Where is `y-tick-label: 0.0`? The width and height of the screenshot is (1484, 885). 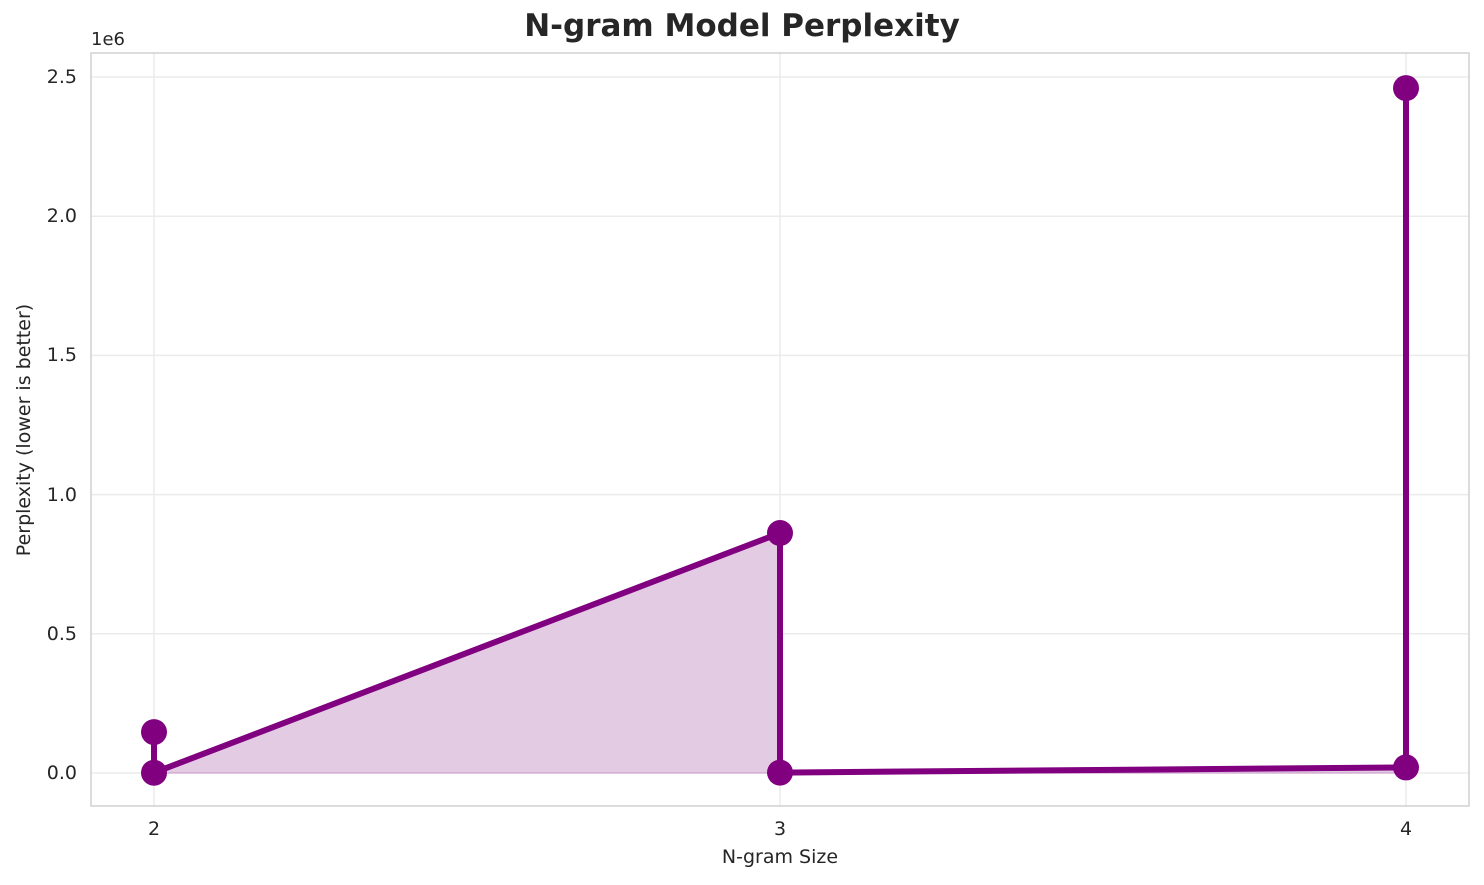
y-tick-label: 0.0 is located at coordinates (61, 773).